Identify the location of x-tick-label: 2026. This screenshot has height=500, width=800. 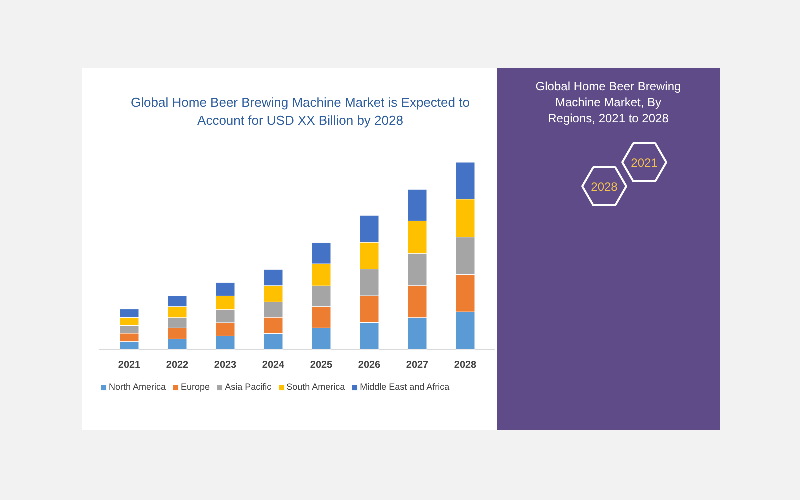
(370, 365).